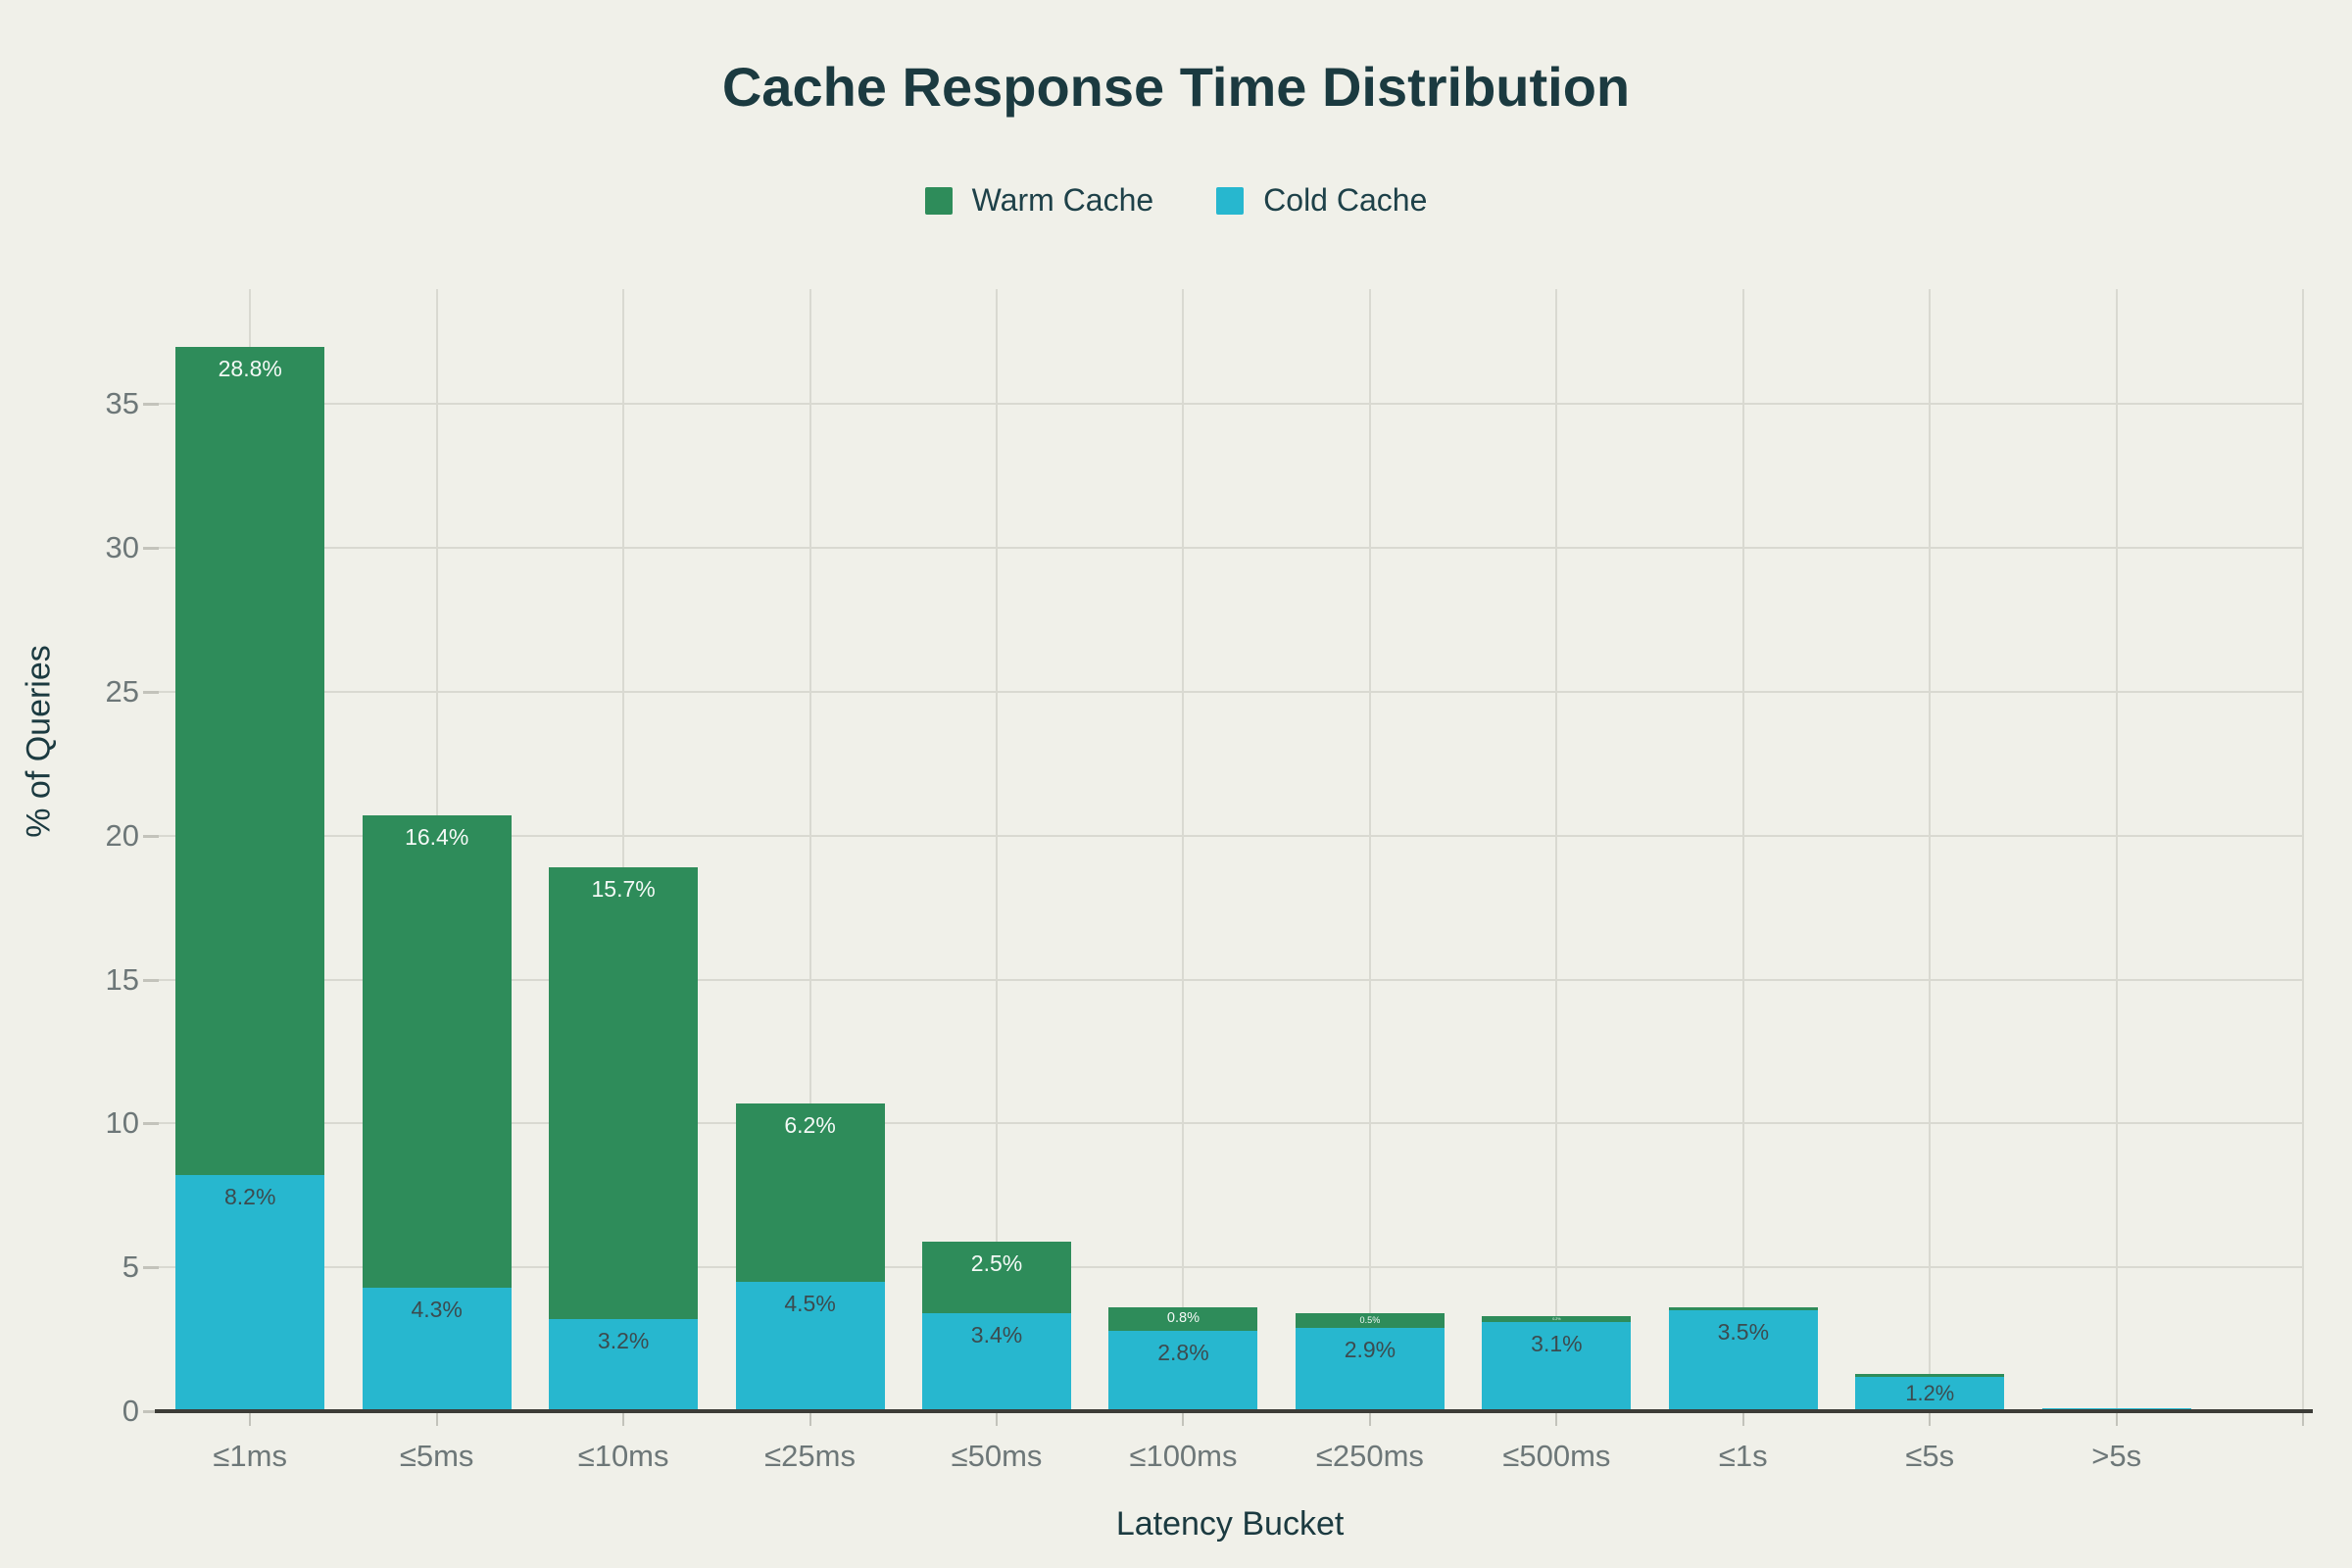 This screenshot has width=2352, height=1568. What do you see at coordinates (1743, 1332) in the screenshot?
I see `bar-value-label: 3.5%` at bounding box center [1743, 1332].